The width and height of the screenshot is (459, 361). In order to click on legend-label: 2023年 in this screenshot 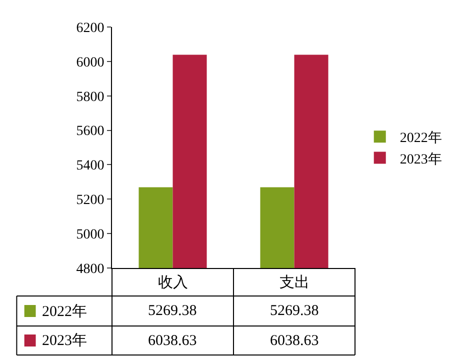, I will do `click(421, 159)`.